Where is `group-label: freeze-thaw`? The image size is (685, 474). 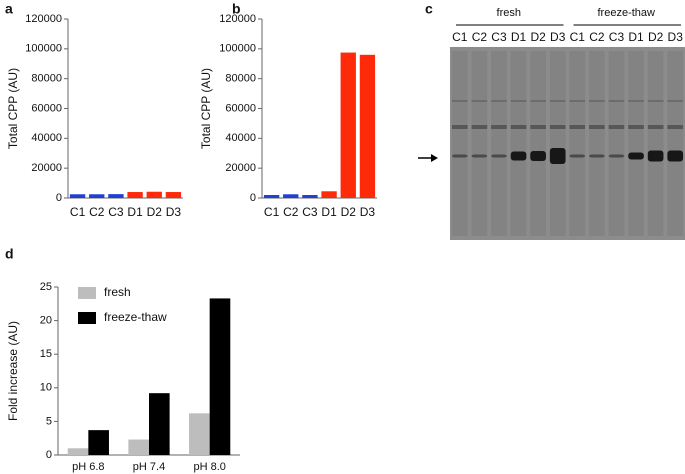
group-label: freeze-thaw is located at coordinates (627, 13).